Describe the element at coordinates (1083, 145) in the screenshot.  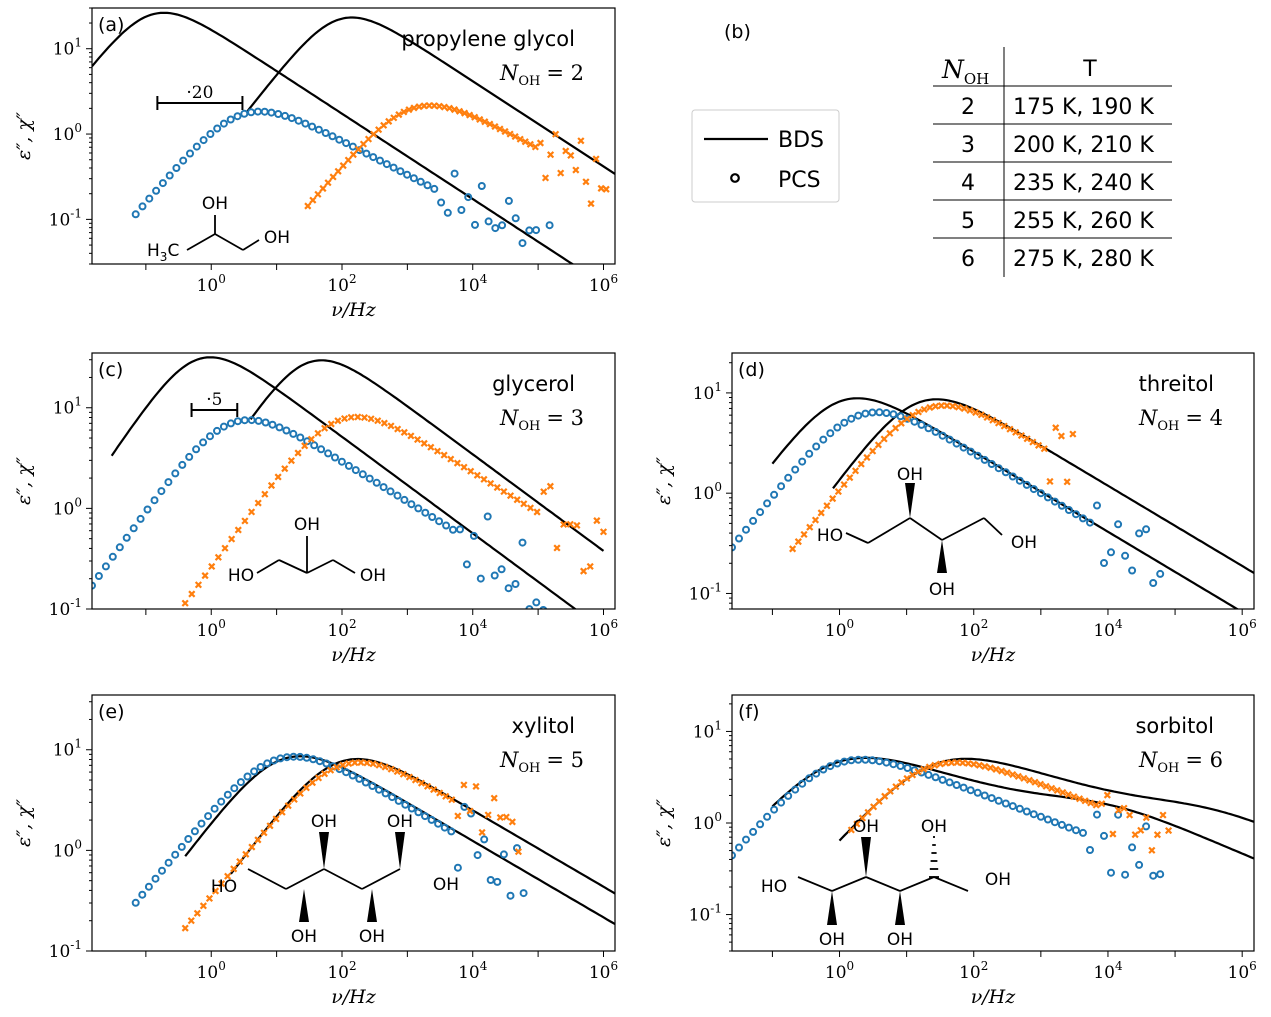
I see `table-cell-t: 200 K, 210 K` at that location.